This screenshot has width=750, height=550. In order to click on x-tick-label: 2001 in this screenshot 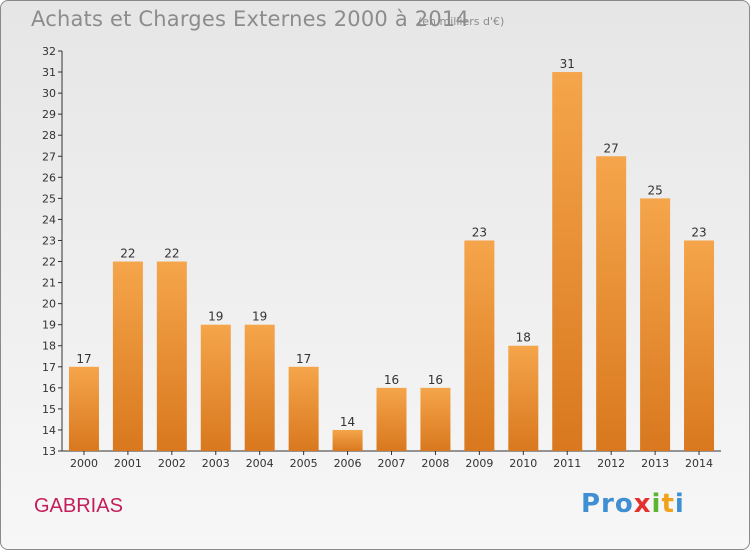, I will do `click(128, 463)`.